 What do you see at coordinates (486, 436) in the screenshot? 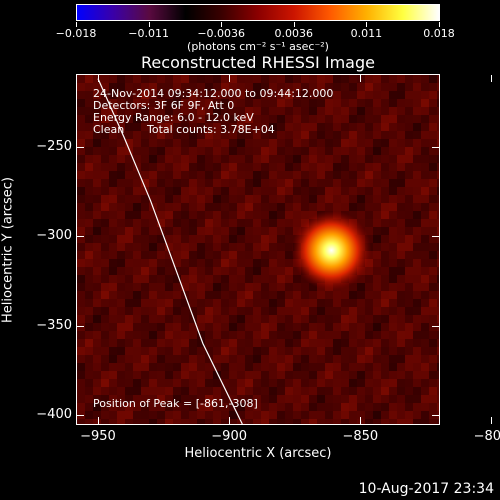
I see `x-tick-label: −800` at bounding box center [486, 436].